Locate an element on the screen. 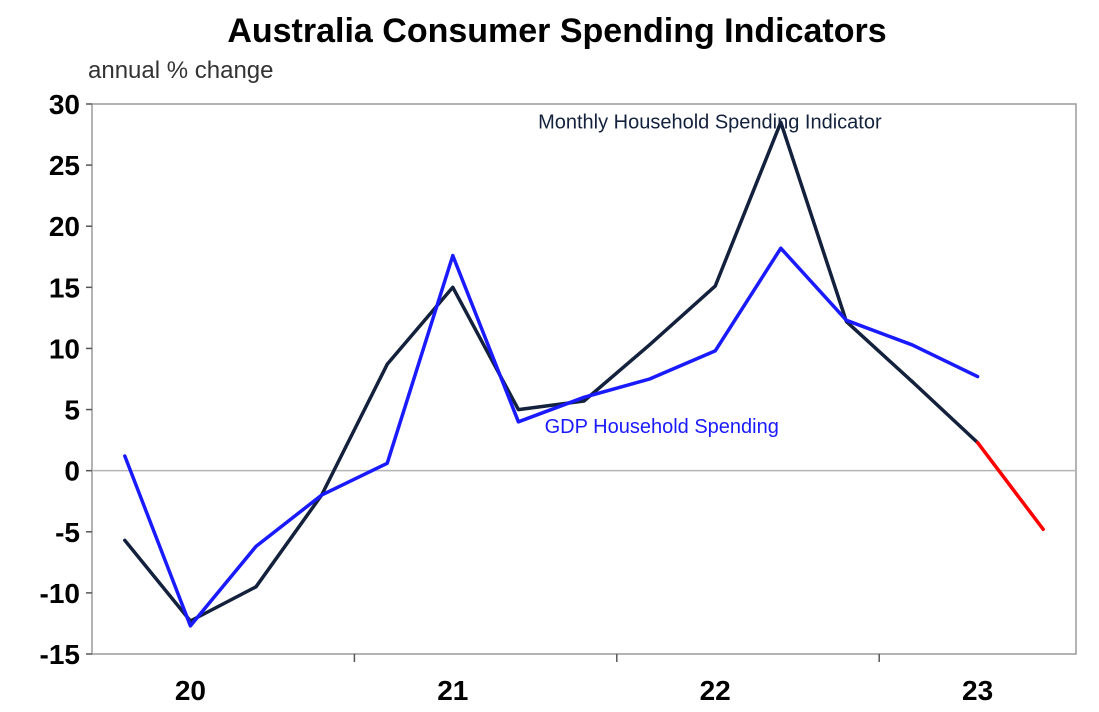  x-tick-label: 22 is located at coordinates (715, 690).